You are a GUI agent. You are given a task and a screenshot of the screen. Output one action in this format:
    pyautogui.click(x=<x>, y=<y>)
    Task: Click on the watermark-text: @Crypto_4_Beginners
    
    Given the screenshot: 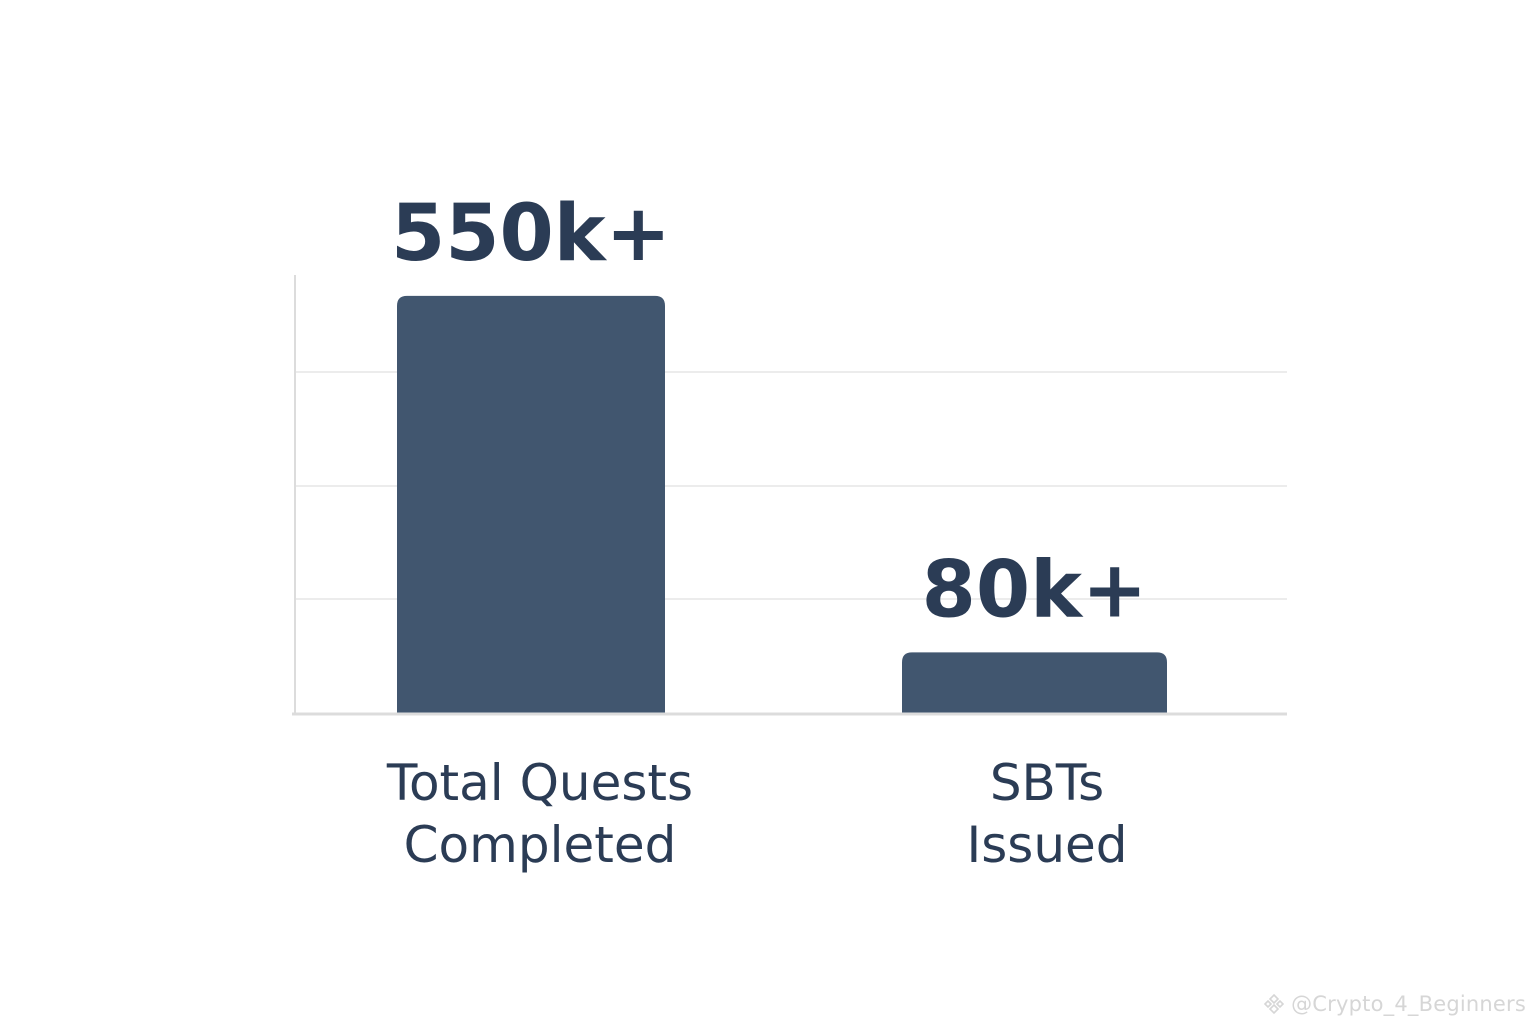 What is the action you would take?
    pyautogui.click(x=1408, y=1004)
    